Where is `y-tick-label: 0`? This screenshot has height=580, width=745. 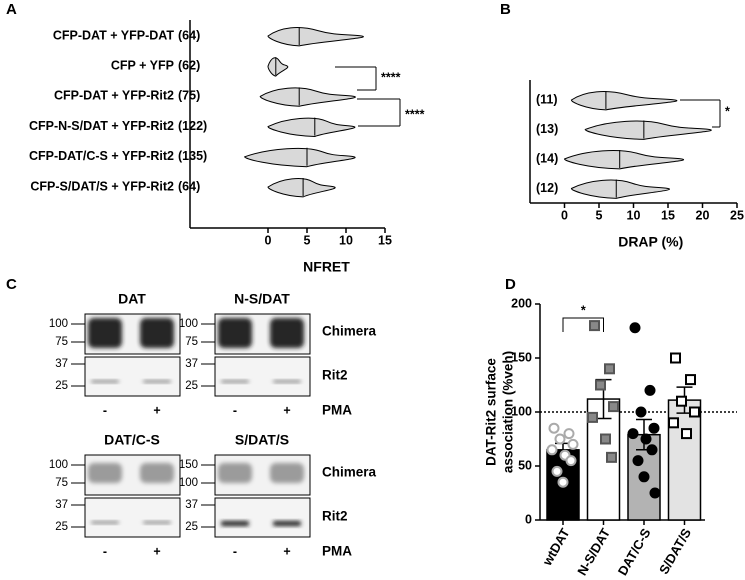 y-tick-label: 0 is located at coordinates (528, 519).